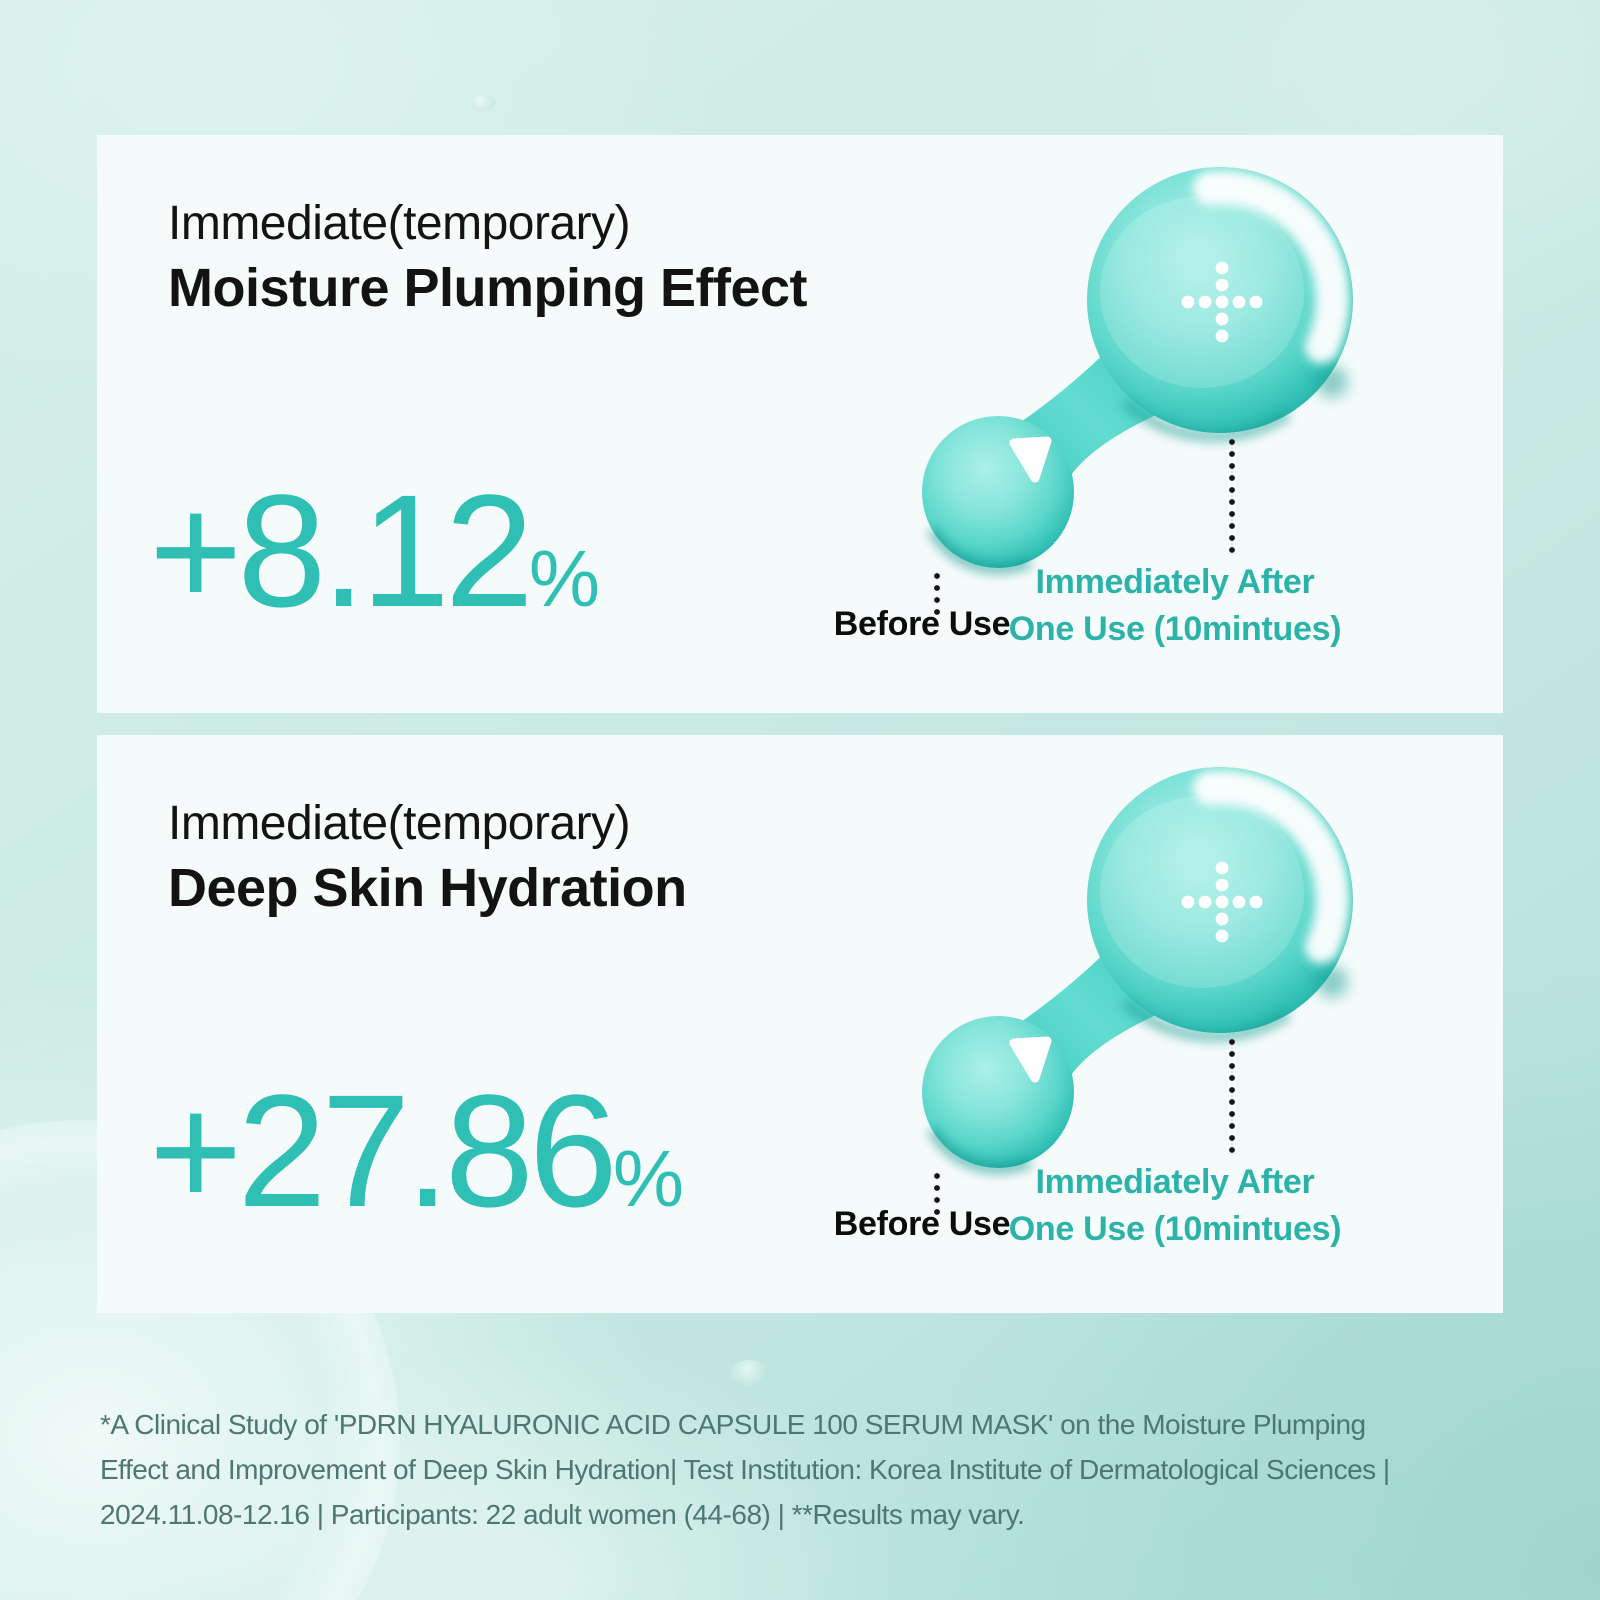 This screenshot has width=1600, height=1600. What do you see at coordinates (488, 288) in the screenshot?
I see `card-title-metric: Moisture Plumping Effect` at bounding box center [488, 288].